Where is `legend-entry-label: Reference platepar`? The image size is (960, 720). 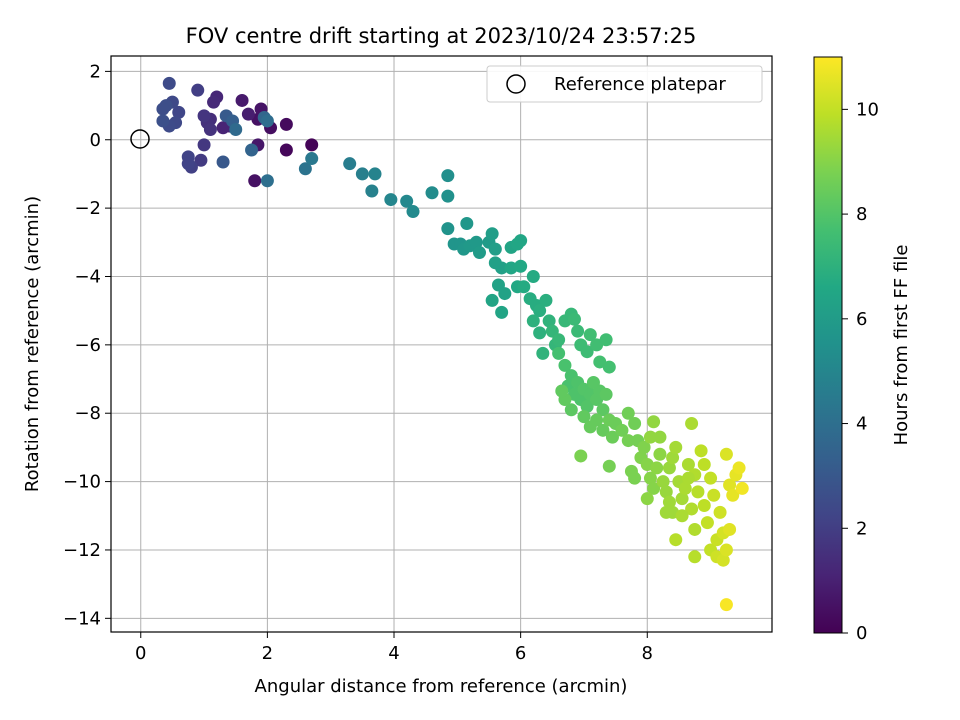 legend-entry-label: Reference platepar is located at coordinates (640, 84).